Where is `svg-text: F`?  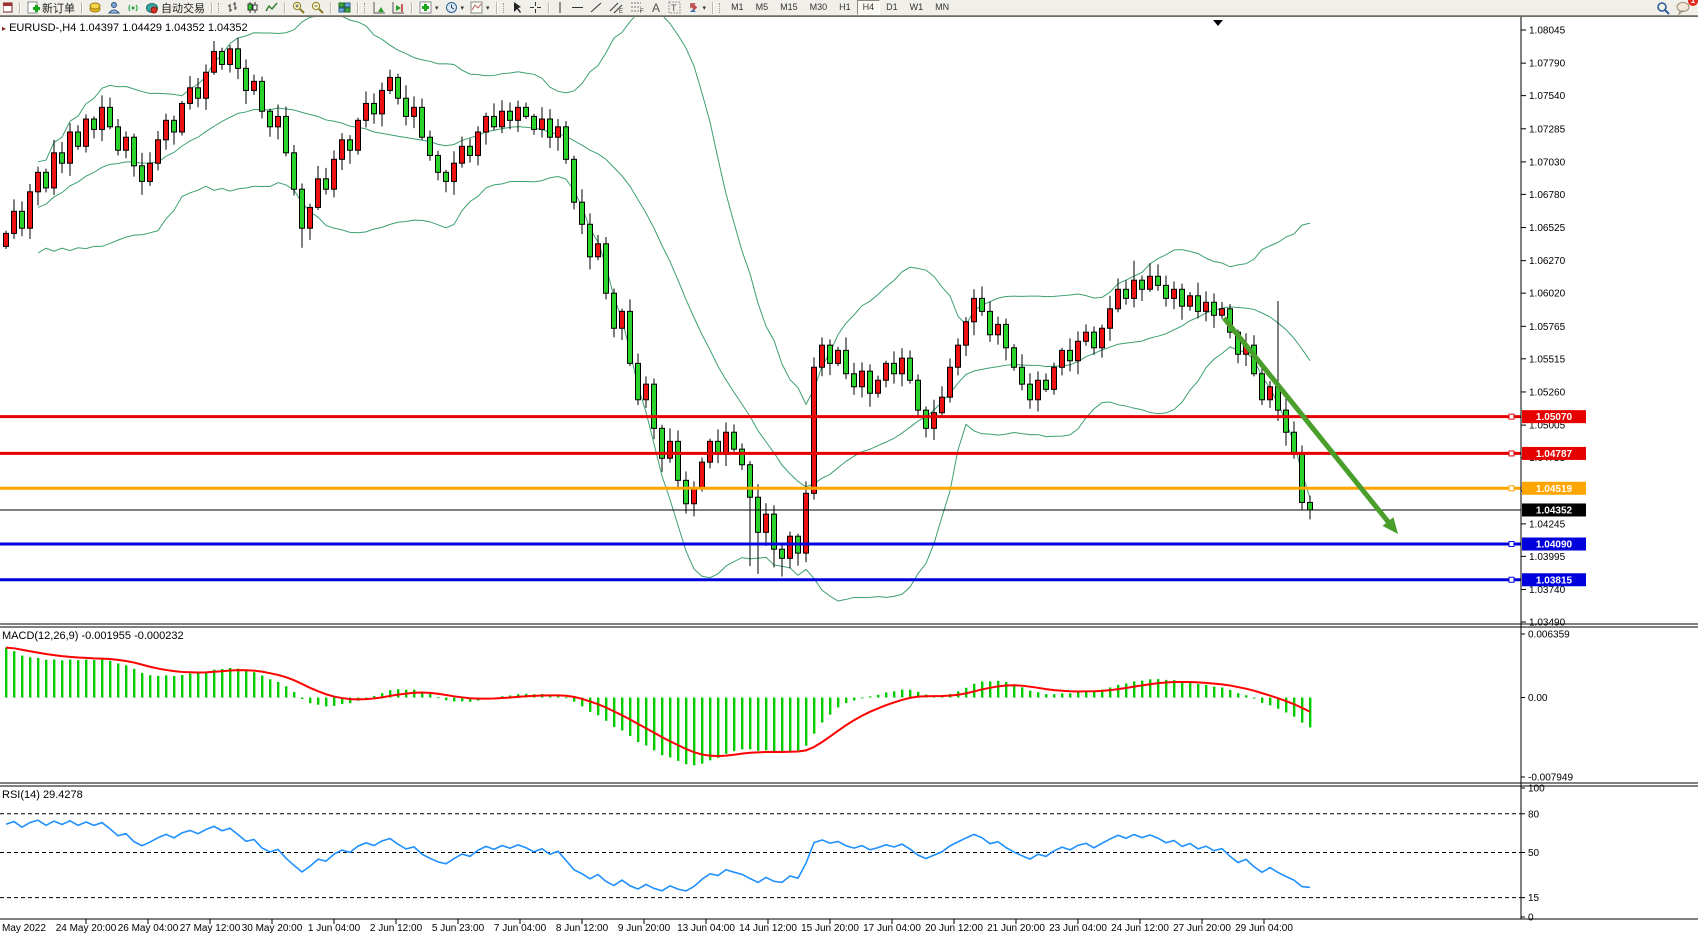
svg-text: F is located at coordinates (642, 11).